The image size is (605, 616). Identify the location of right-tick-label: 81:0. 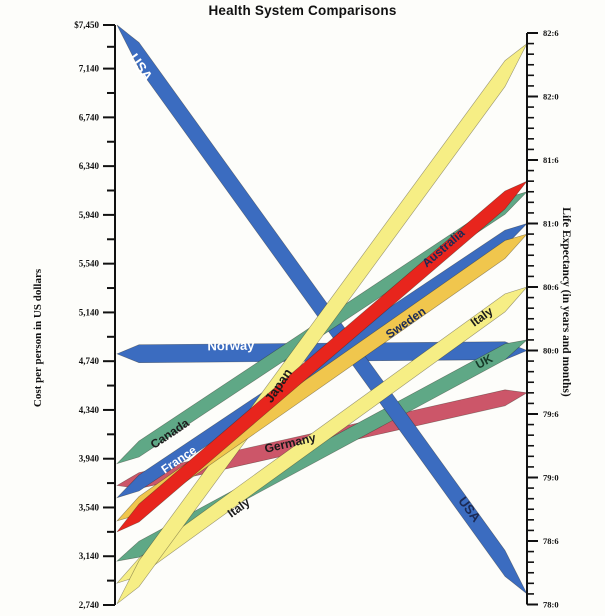
(551, 224).